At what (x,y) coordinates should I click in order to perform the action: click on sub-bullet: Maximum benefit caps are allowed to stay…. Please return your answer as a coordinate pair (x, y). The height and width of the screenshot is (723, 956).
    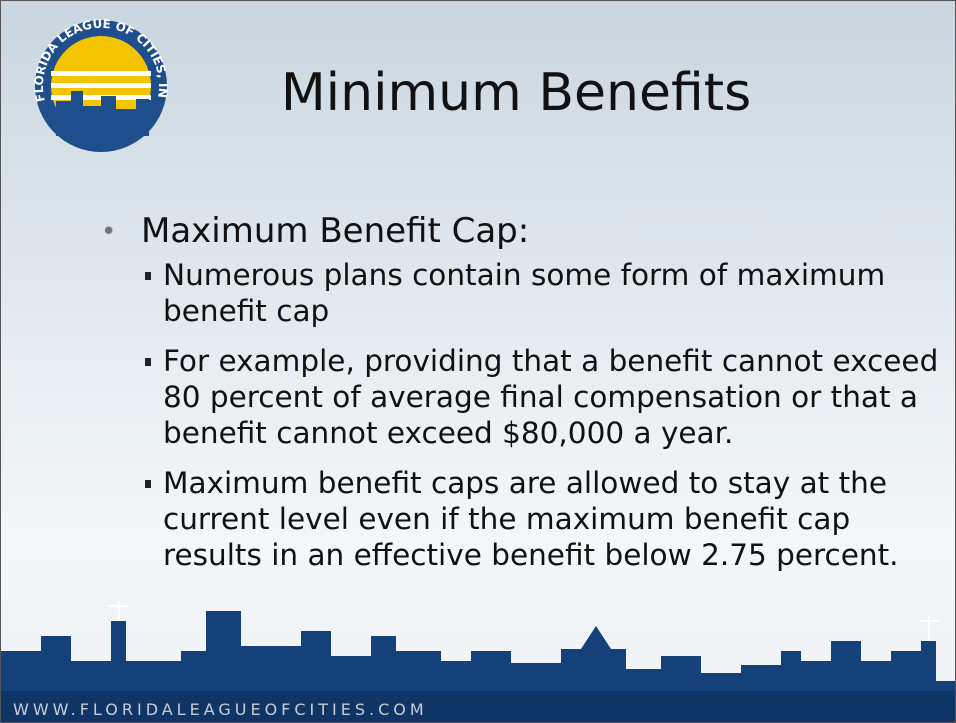
    Looking at the image, I should click on (544, 519).